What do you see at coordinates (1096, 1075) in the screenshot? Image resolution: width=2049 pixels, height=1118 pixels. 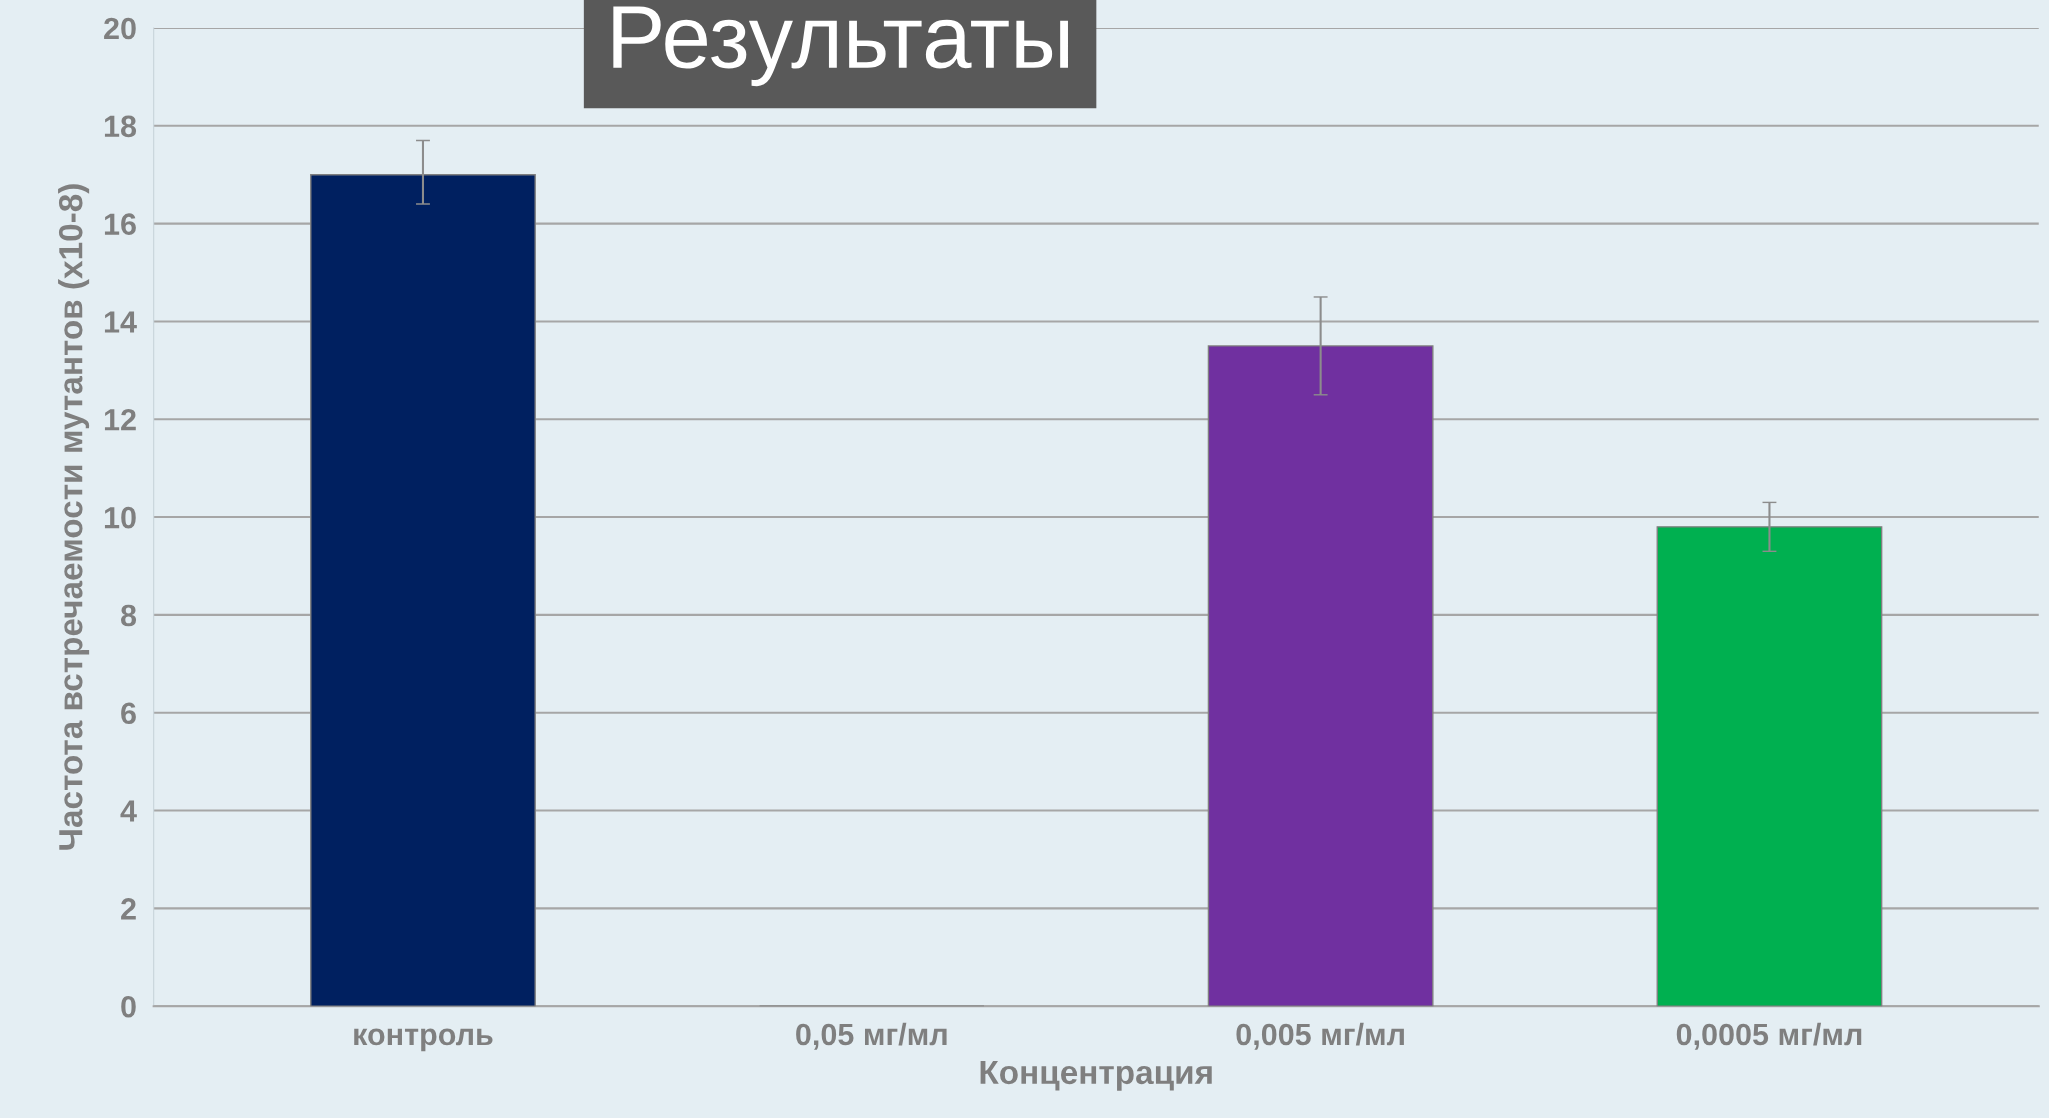 I see `x-axis-title: Концентрация` at bounding box center [1096, 1075].